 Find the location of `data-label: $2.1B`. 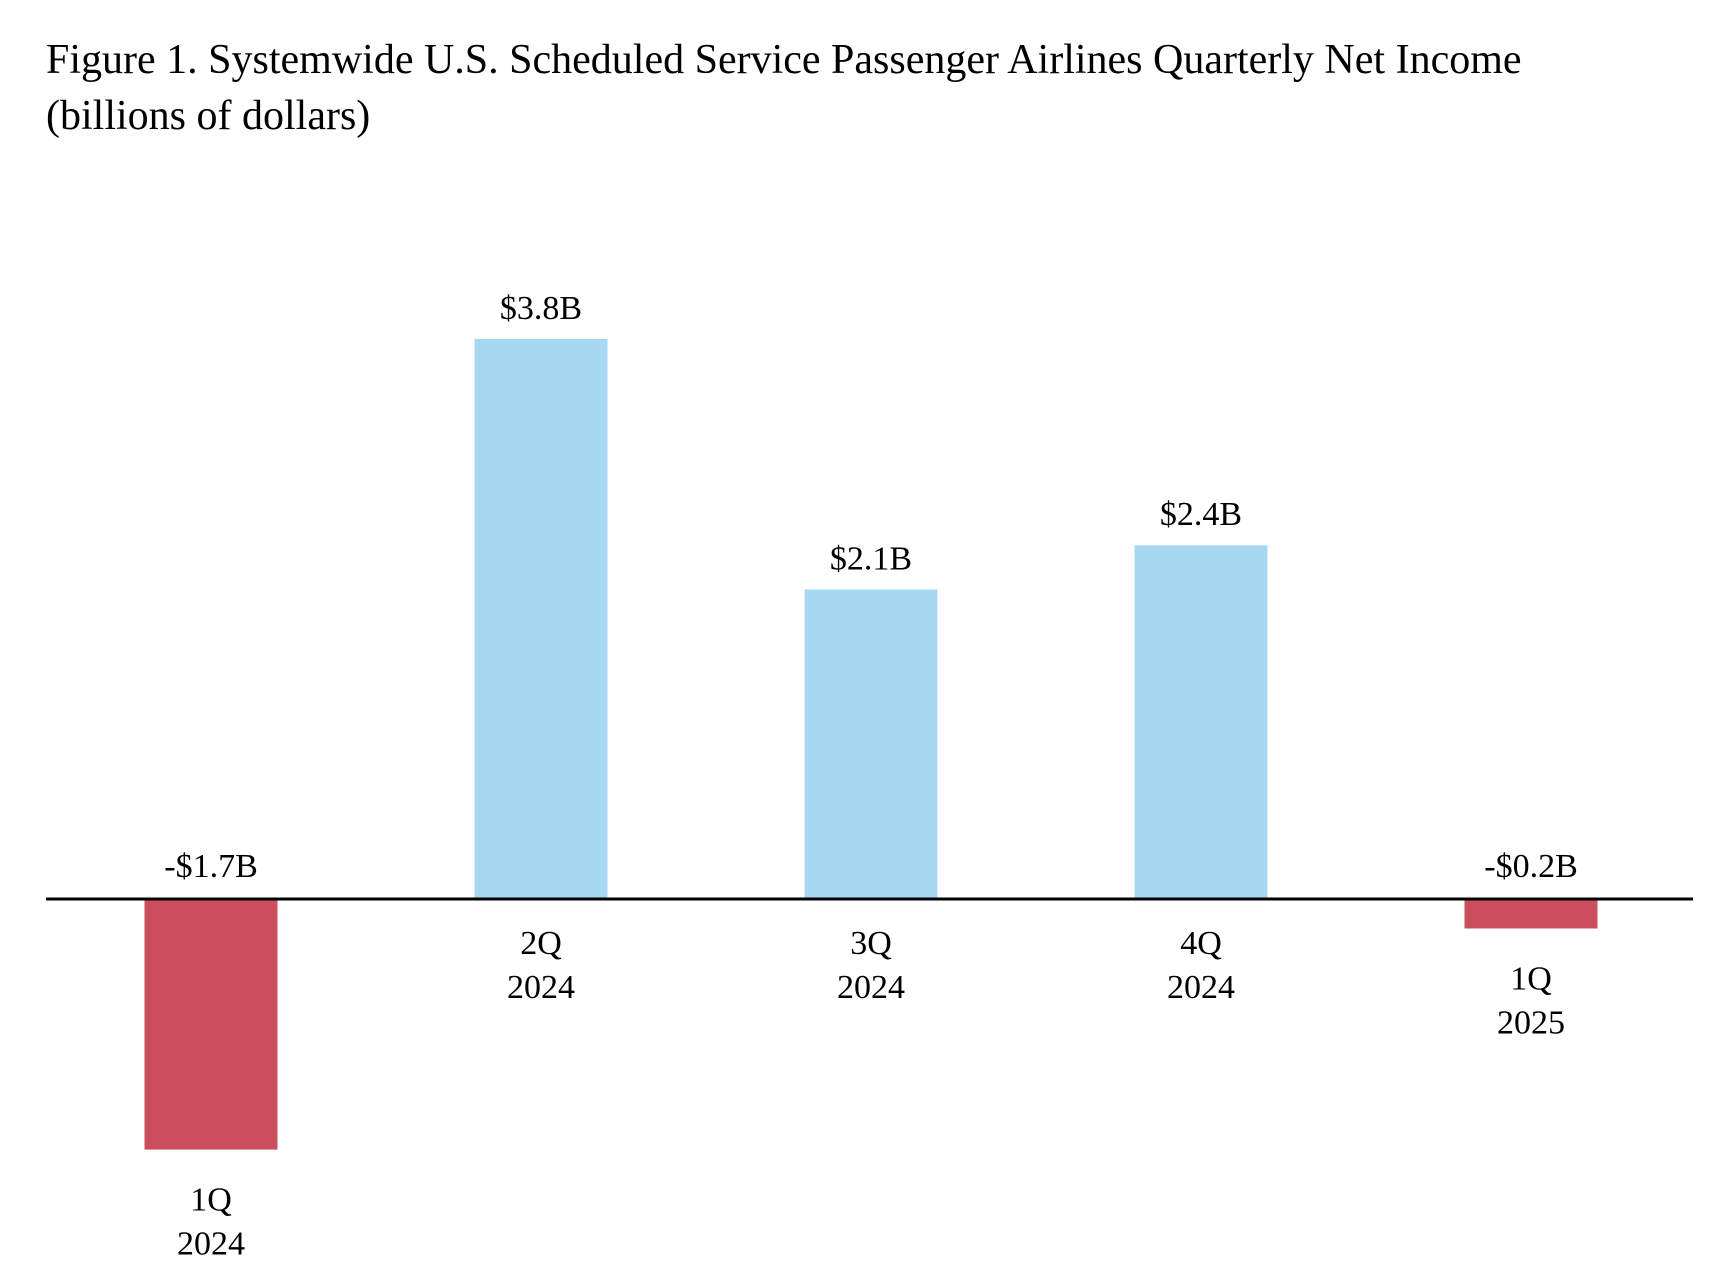

data-label: $2.1B is located at coordinates (871, 558).